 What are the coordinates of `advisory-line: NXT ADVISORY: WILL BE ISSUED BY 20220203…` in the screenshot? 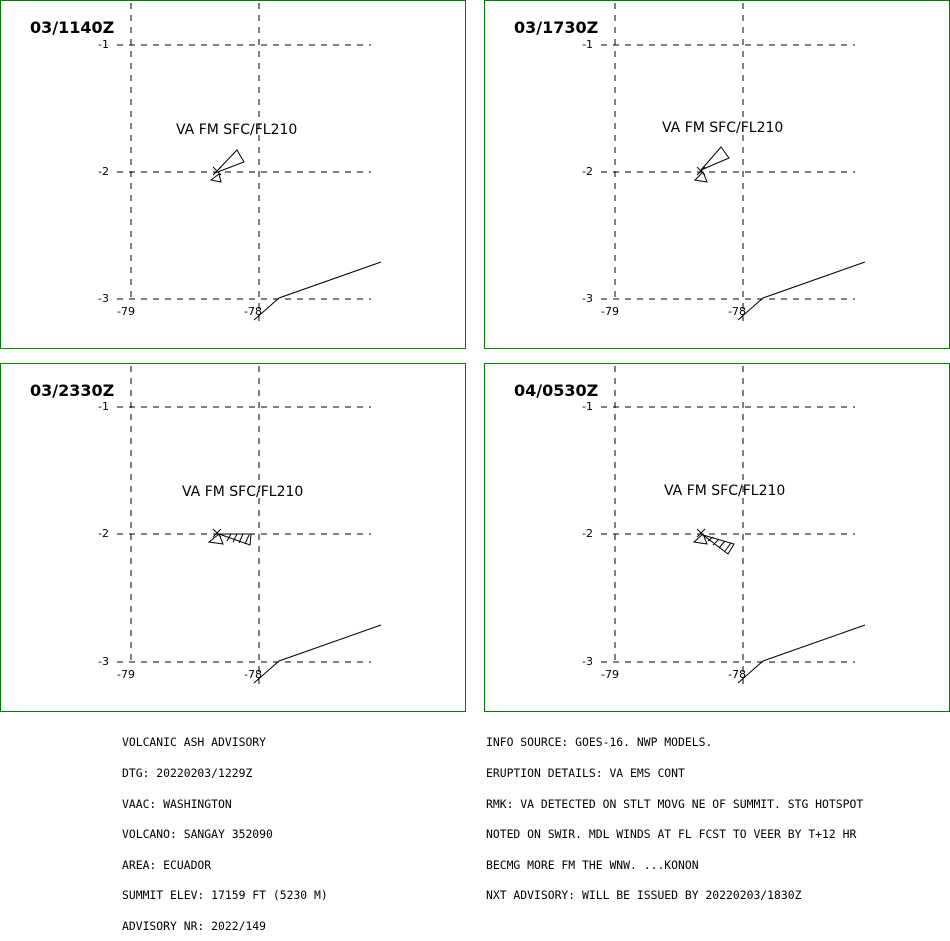 It's located at (644, 895).